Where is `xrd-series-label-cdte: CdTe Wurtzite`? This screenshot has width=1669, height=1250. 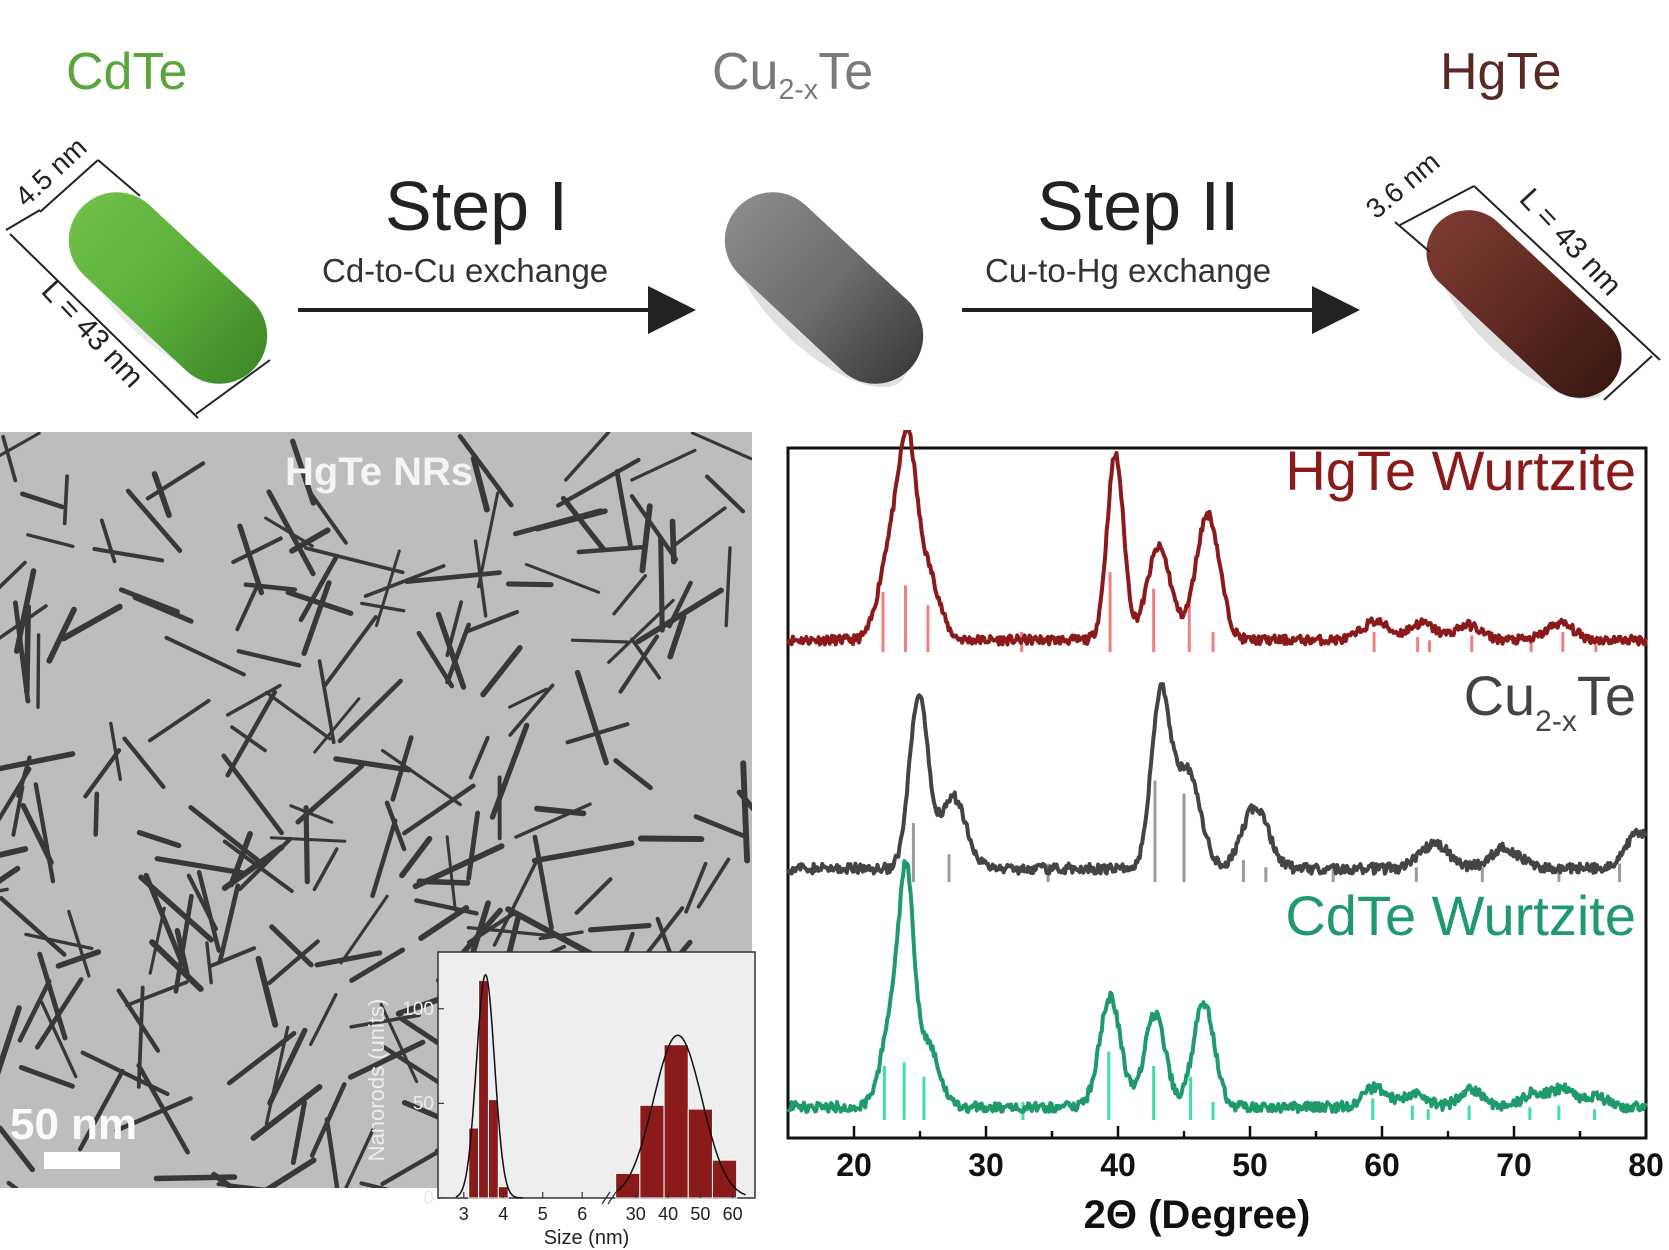 xrd-series-label-cdte: CdTe Wurtzite is located at coordinates (1460, 915).